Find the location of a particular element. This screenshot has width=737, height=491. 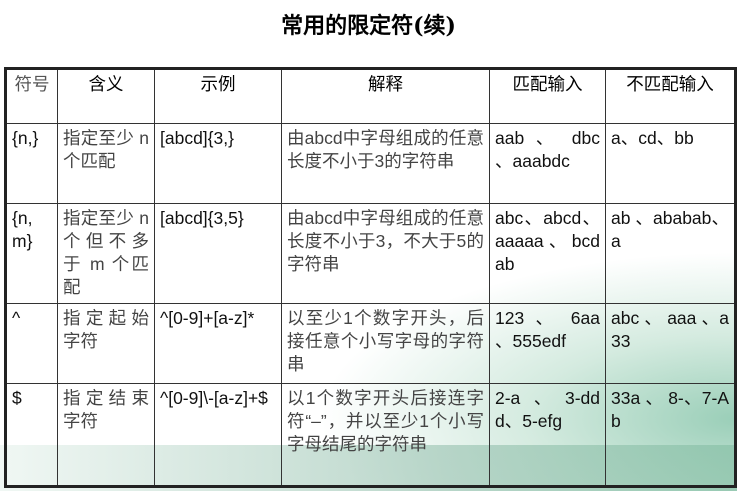

cell-match: abc、abcd、aaaaa 、 bcdab is located at coordinates (547, 253).